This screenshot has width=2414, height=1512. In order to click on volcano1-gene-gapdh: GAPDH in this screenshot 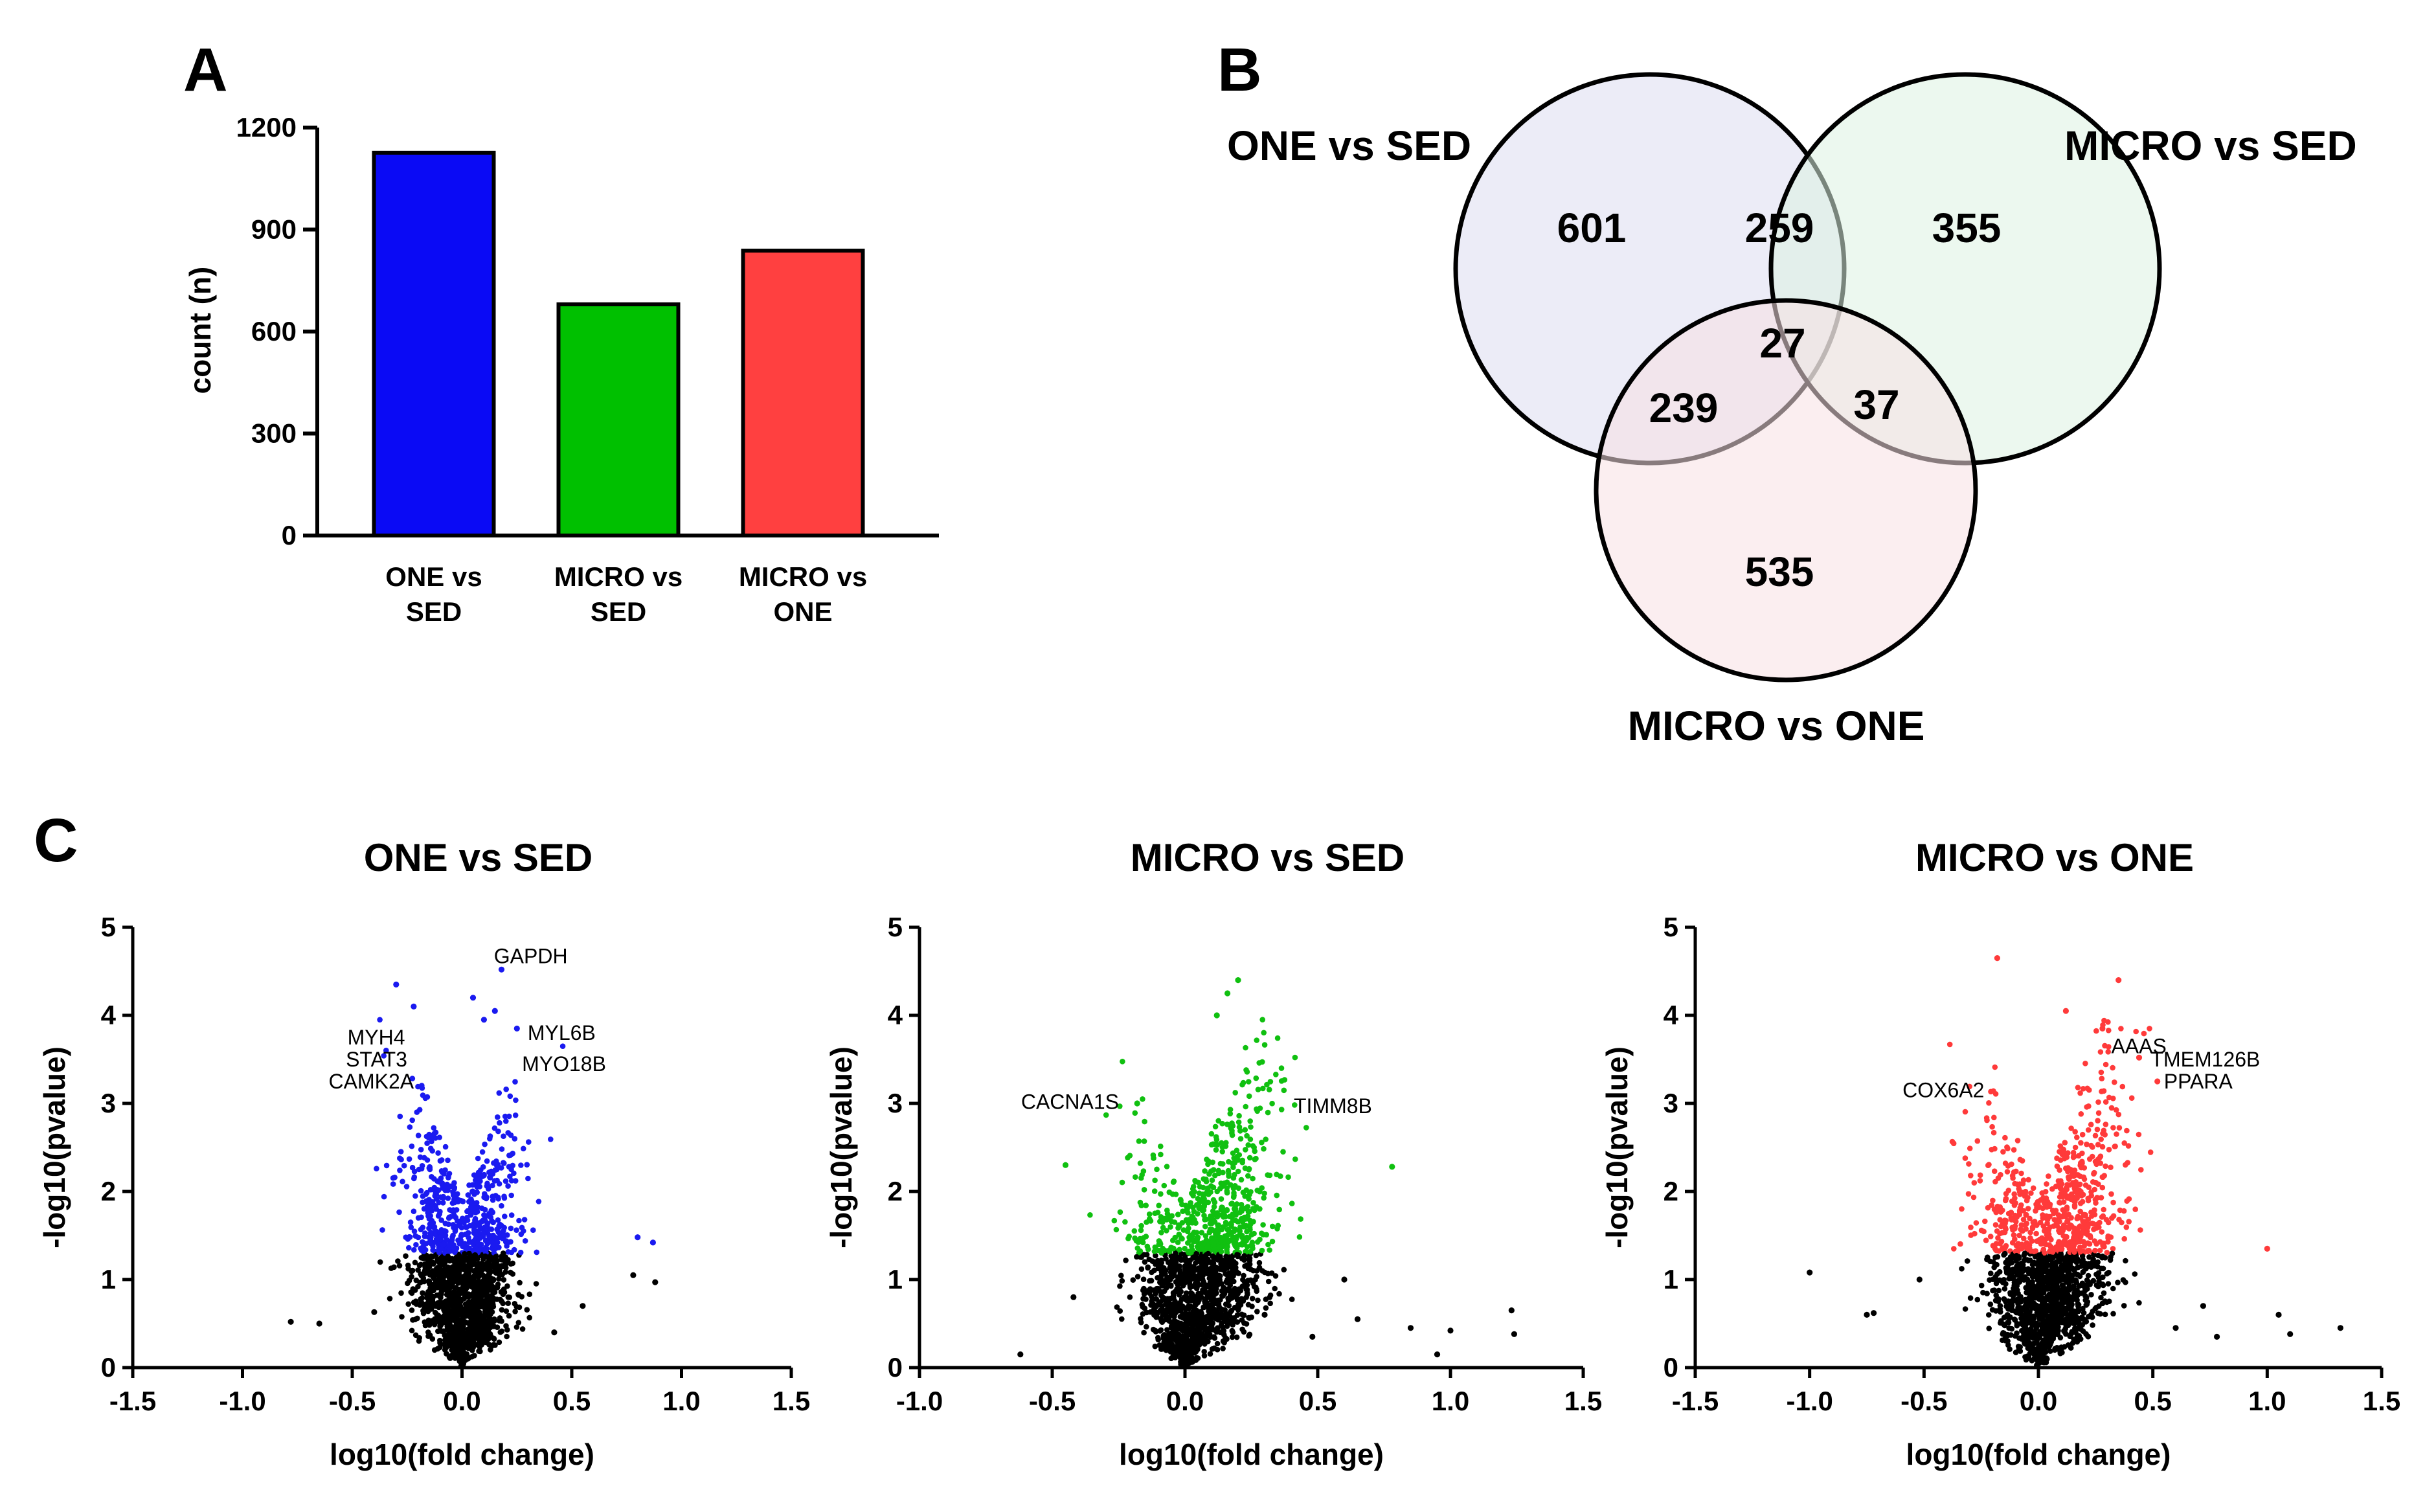, I will do `click(531, 955)`.